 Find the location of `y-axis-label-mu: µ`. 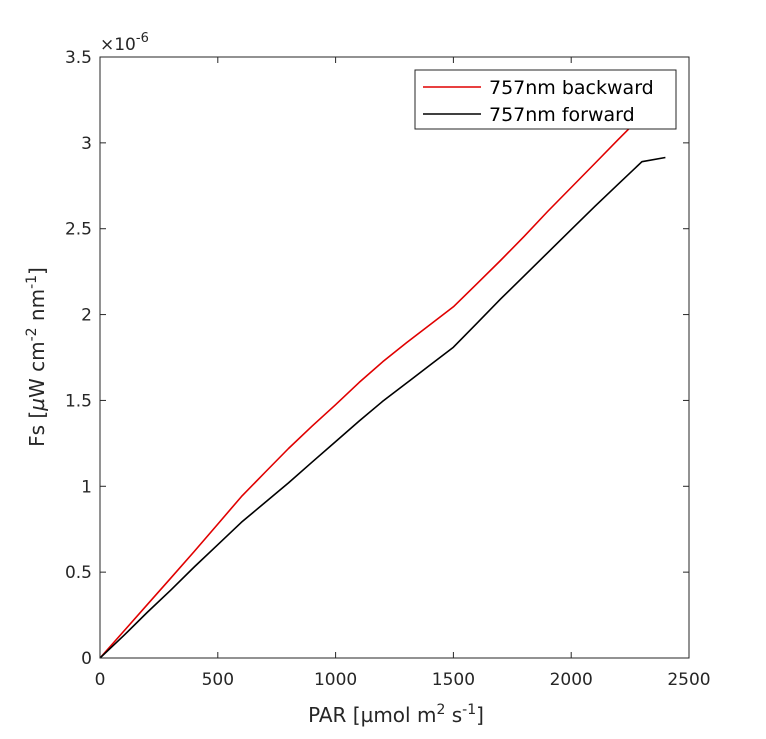

y-axis-label-mu: µ is located at coordinates (37, 405).